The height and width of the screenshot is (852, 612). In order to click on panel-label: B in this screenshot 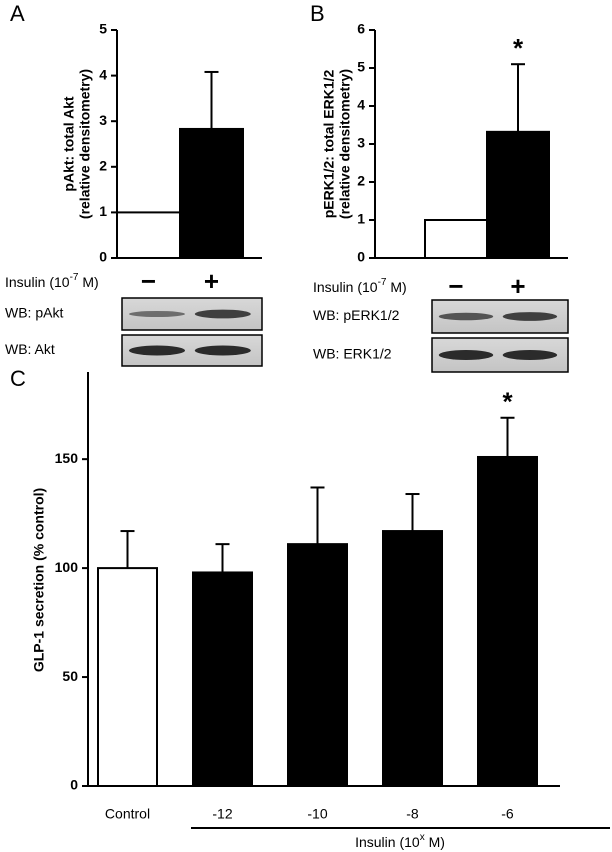, I will do `click(317, 13)`.